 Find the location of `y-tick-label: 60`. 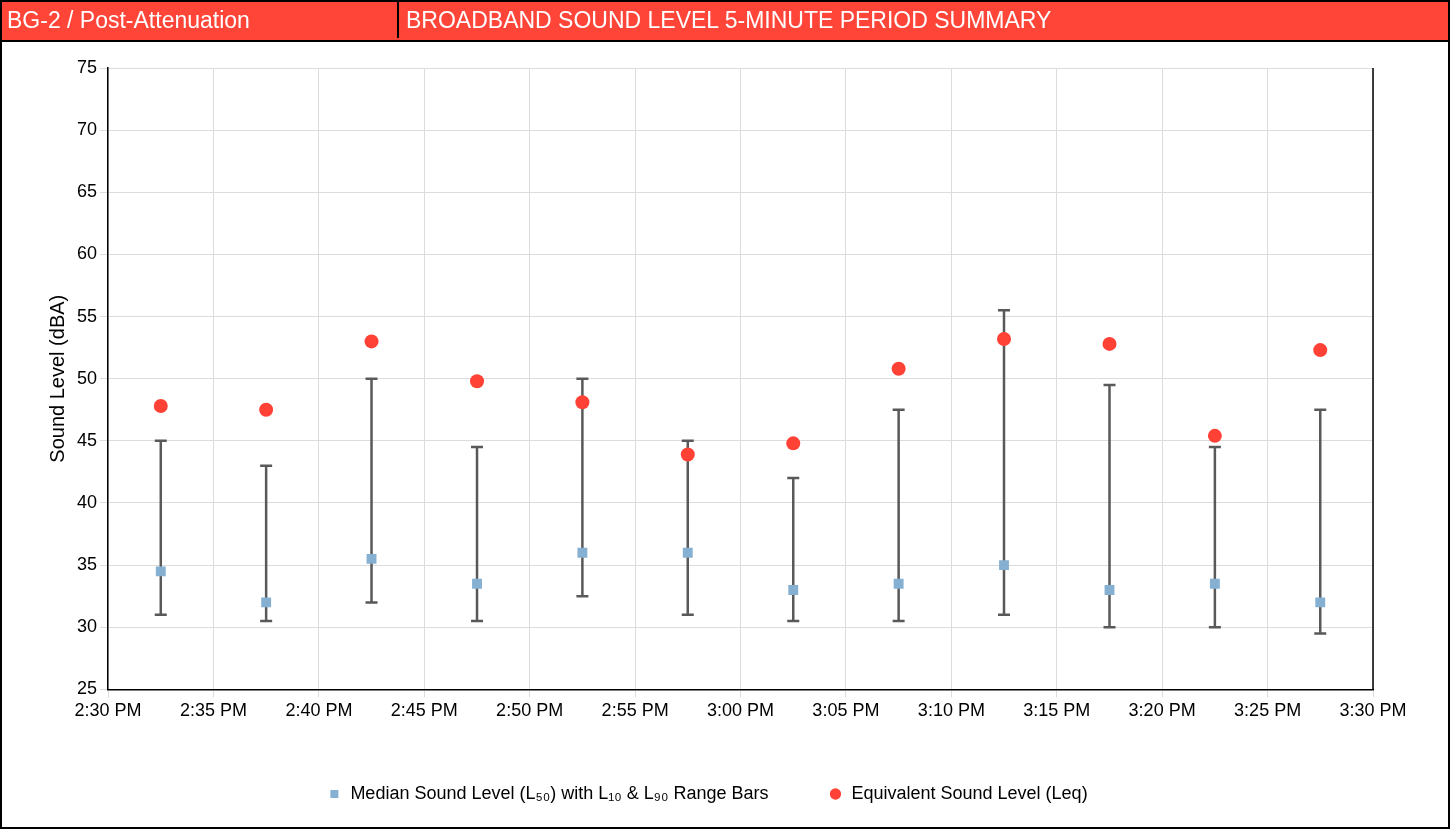

y-tick-label: 60 is located at coordinates (87, 253).